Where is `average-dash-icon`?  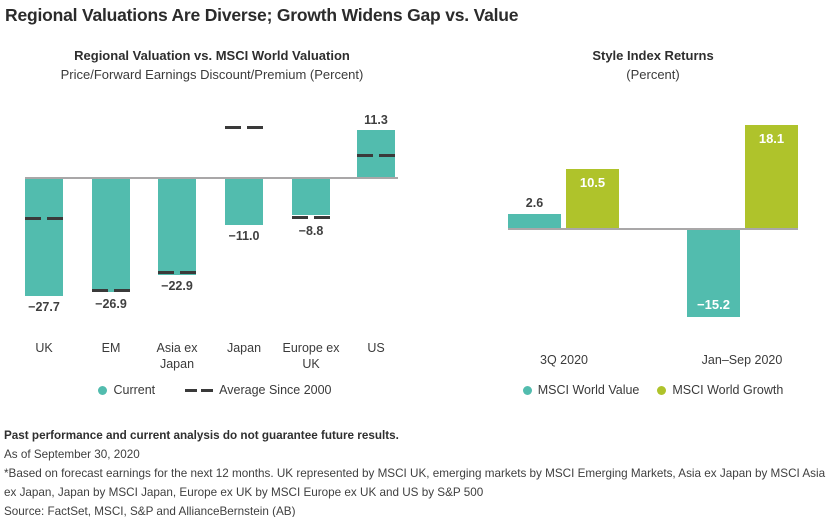 average-dash-icon is located at coordinates (199, 390).